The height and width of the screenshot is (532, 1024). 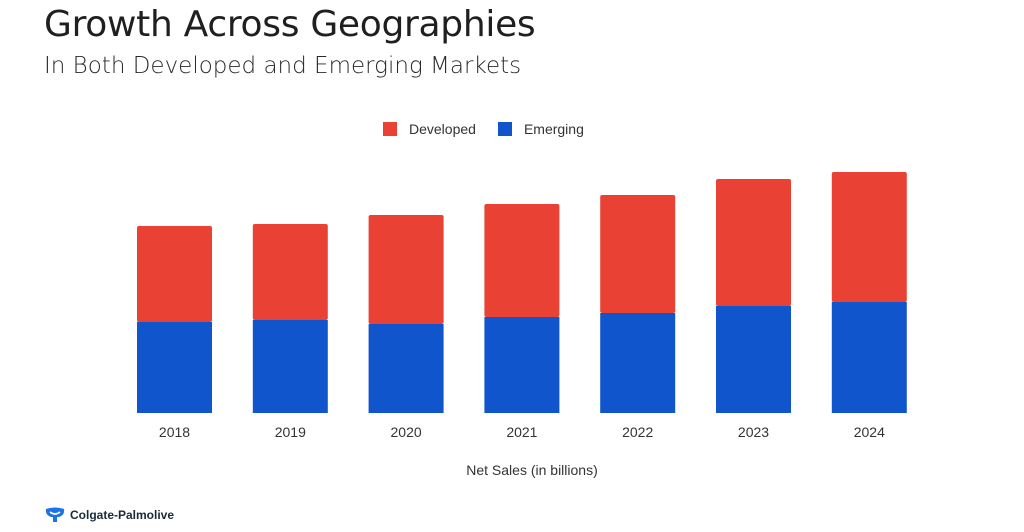 I want to click on page-title: Growth Across Geographies, so click(x=290, y=24).